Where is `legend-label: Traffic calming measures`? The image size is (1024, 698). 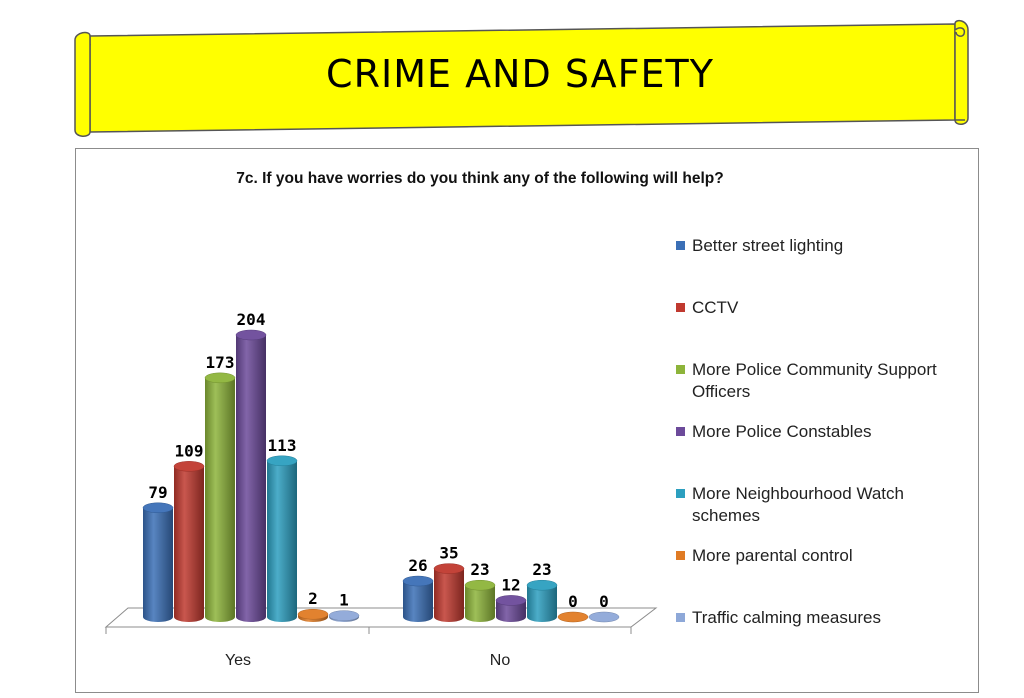
legend-label: Traffic calming measures is located at coordinates (786, 617).